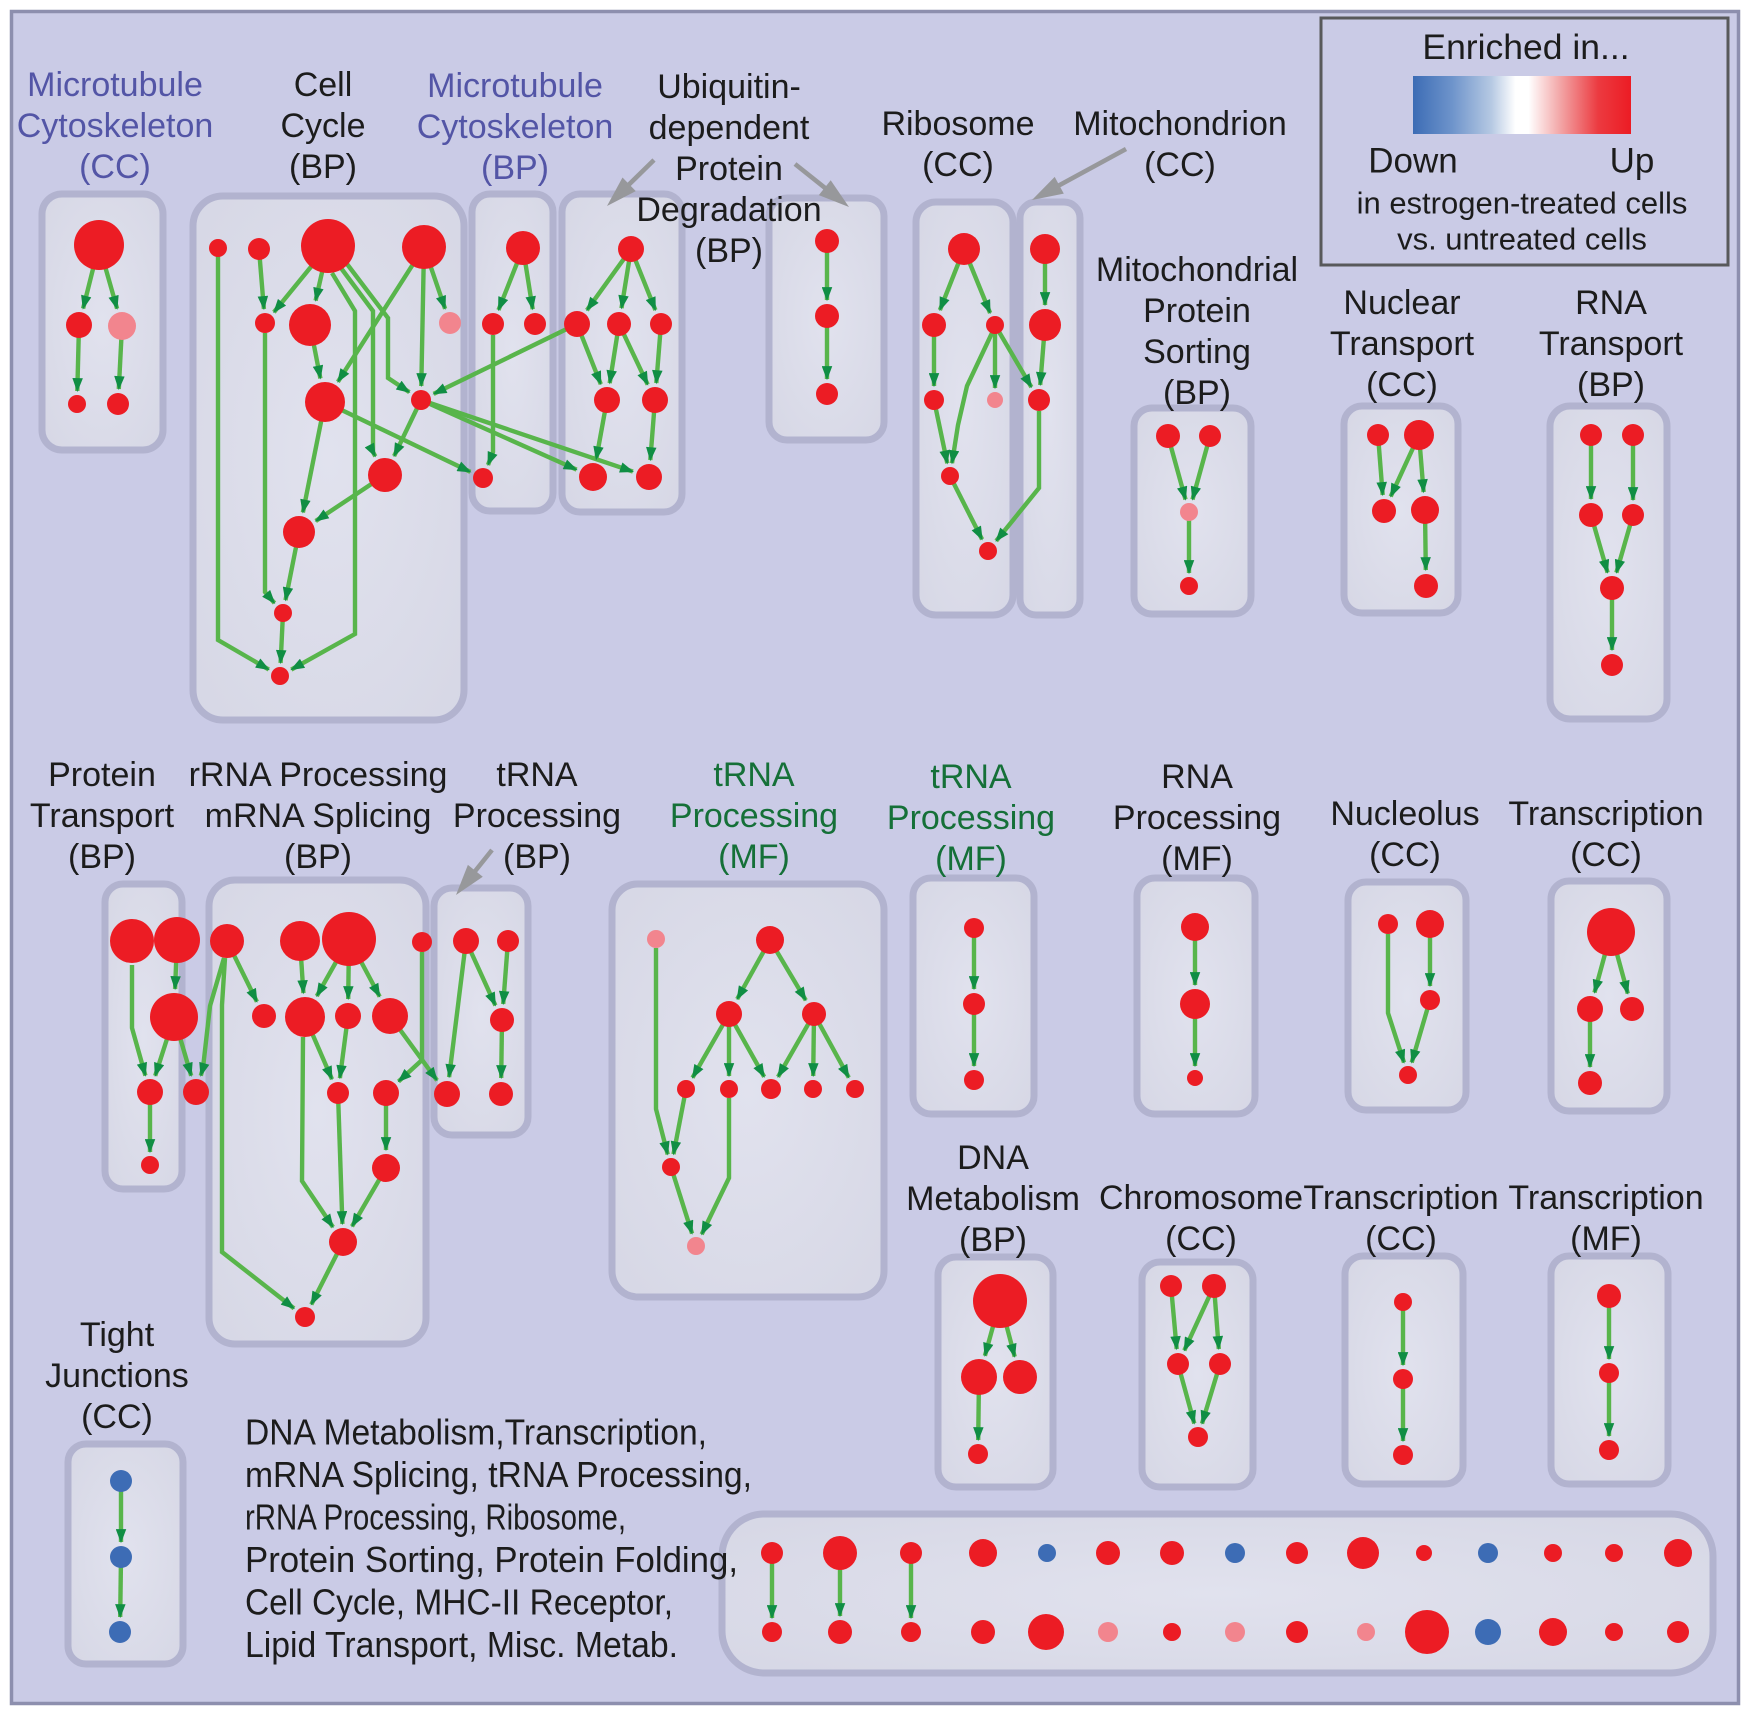 The width and height of the screenshot is (1750, 1715). I want to click on svg-text: Tight, so click(117, 1335).